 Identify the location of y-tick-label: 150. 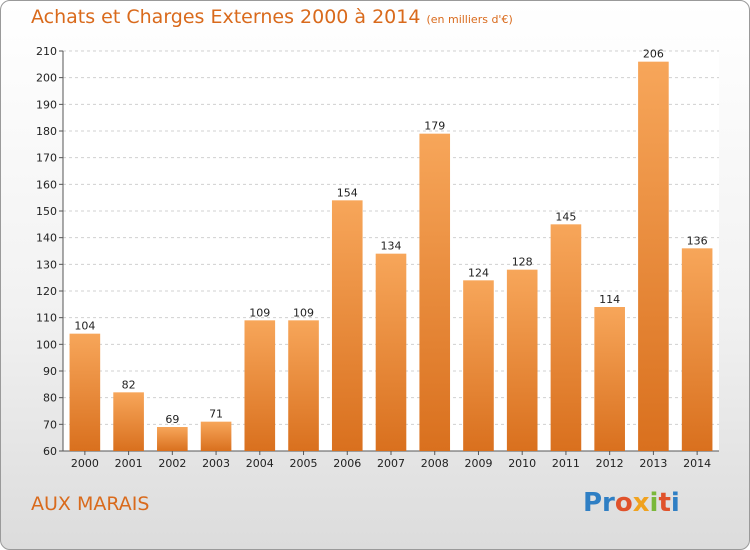
(46, 211).